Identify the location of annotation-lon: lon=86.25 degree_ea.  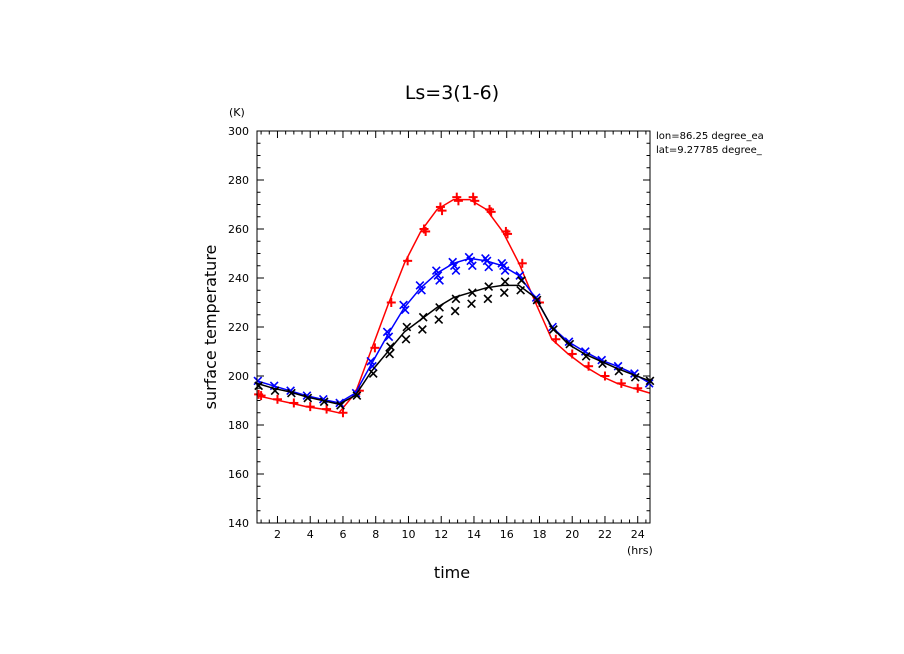
(710, 136).